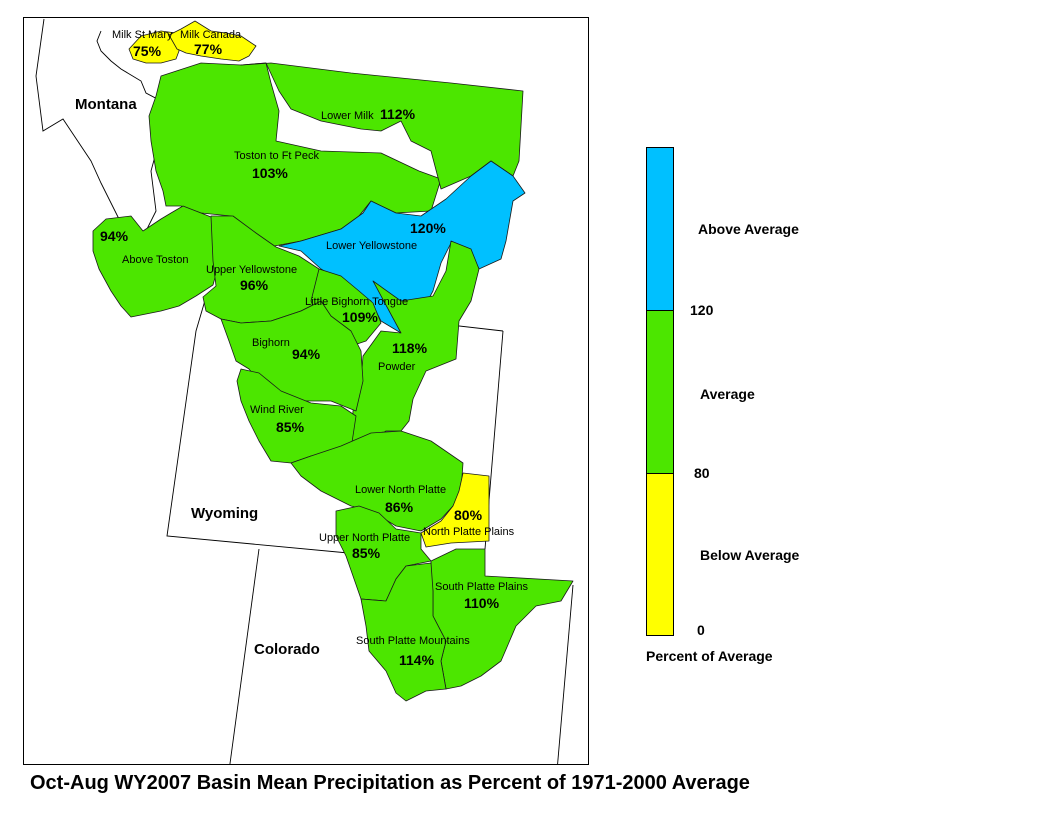  I want to click on basin-name-bighorn: Bighorn, so click(271, 343).